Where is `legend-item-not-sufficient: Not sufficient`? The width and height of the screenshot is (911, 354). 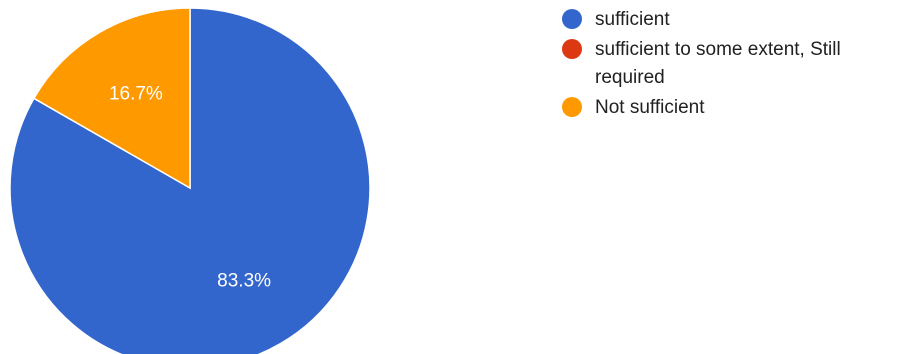
legend-item-not-sufficient: Not sufficient is located at coordinates (734, 108).